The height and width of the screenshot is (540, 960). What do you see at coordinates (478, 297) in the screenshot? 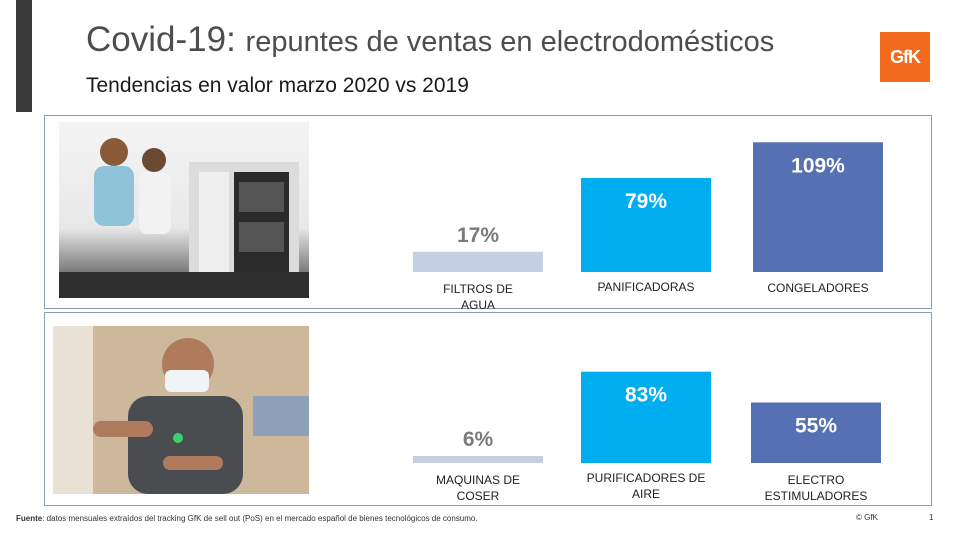
I see `category-label-filtros-de-agua: FILTROS DE AGUA` at bounding box center [478, 297].